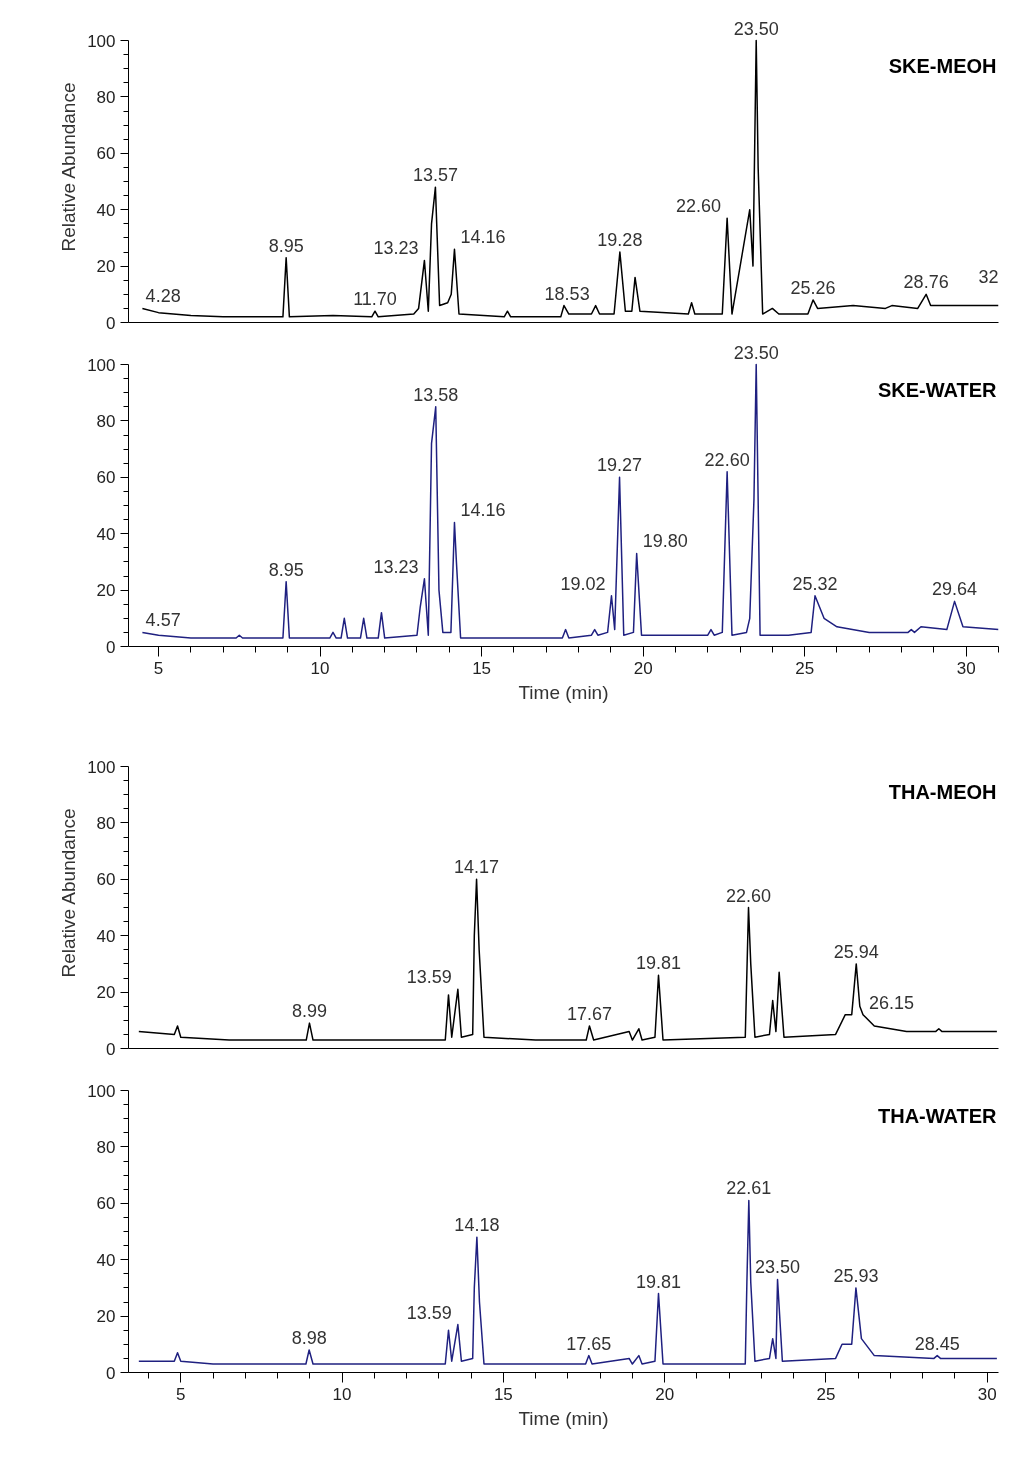 This screenshot has width=1033, height=1479. I want to click on annotation: 32, so click(988, 276).